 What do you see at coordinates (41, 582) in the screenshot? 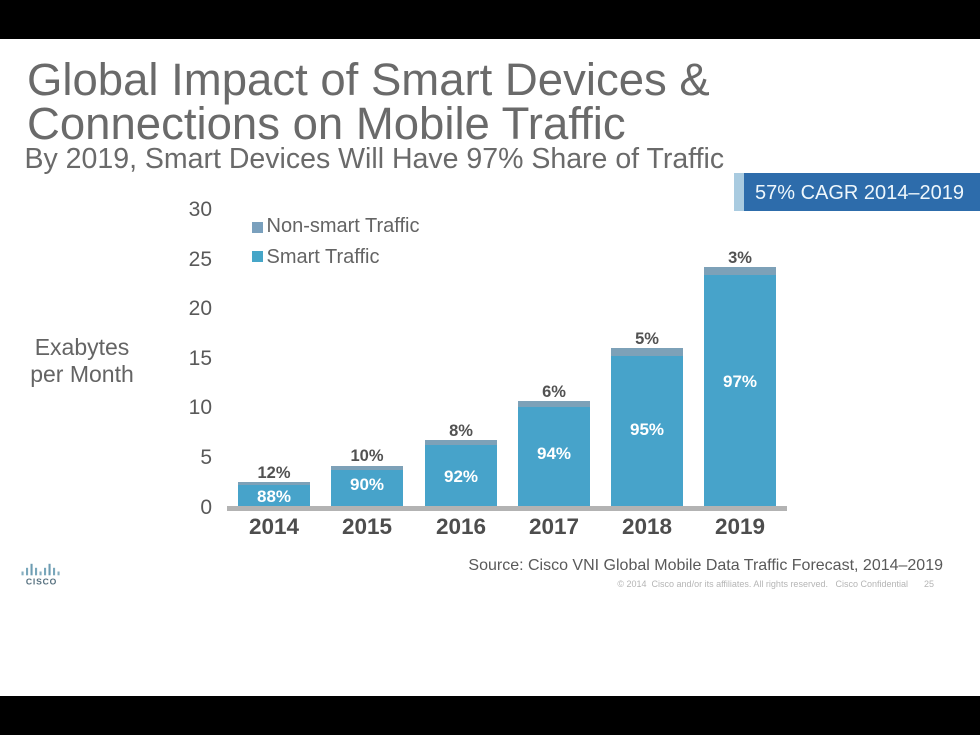
I see `svg-text: CISCO` at bounding box center [41, 582].